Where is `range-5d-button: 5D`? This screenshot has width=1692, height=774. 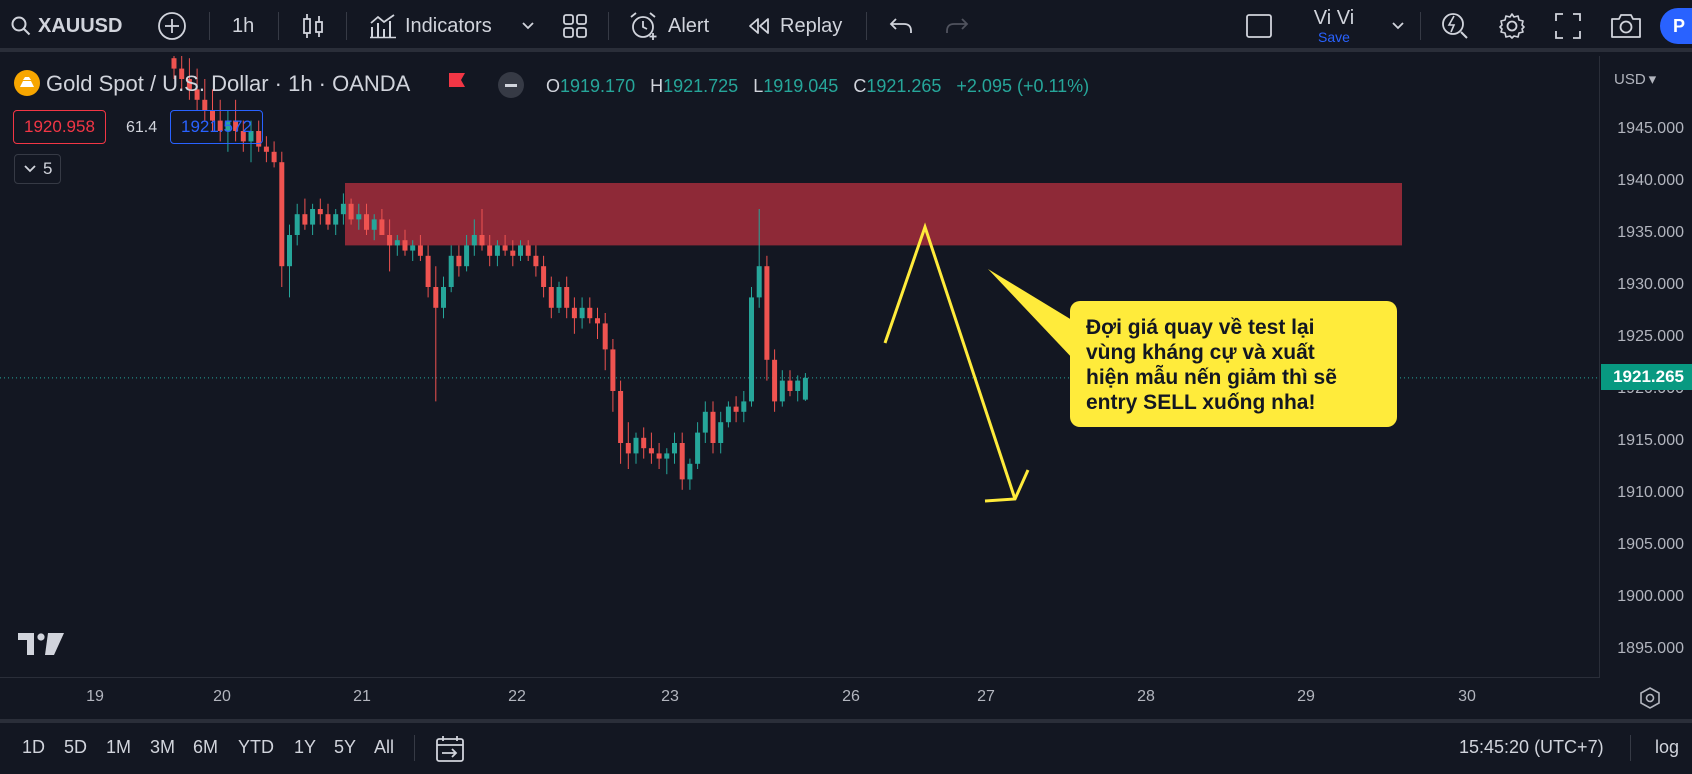
range-5d-button: 5D is located at coordinates (76, 747).